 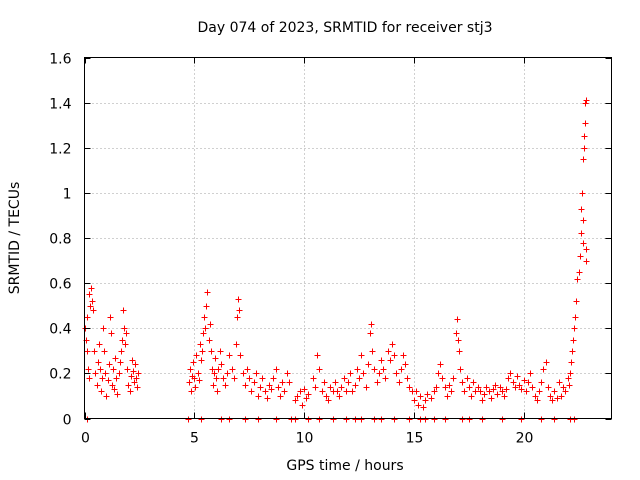 I want to click on x-tick-label: 0, so click(x=85, y=439).